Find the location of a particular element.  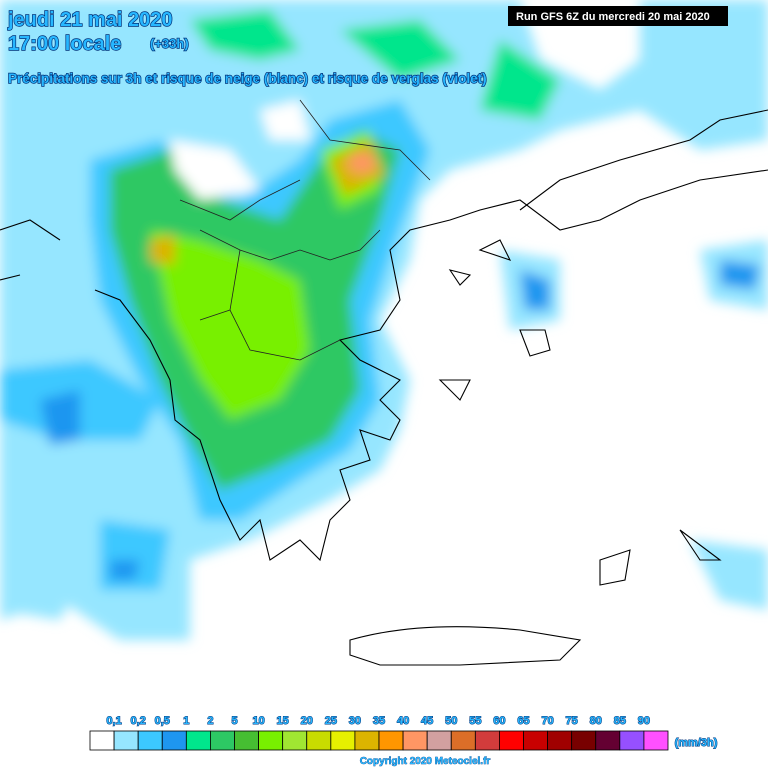

legend-label: 80 is located at coordinates (596, 721).